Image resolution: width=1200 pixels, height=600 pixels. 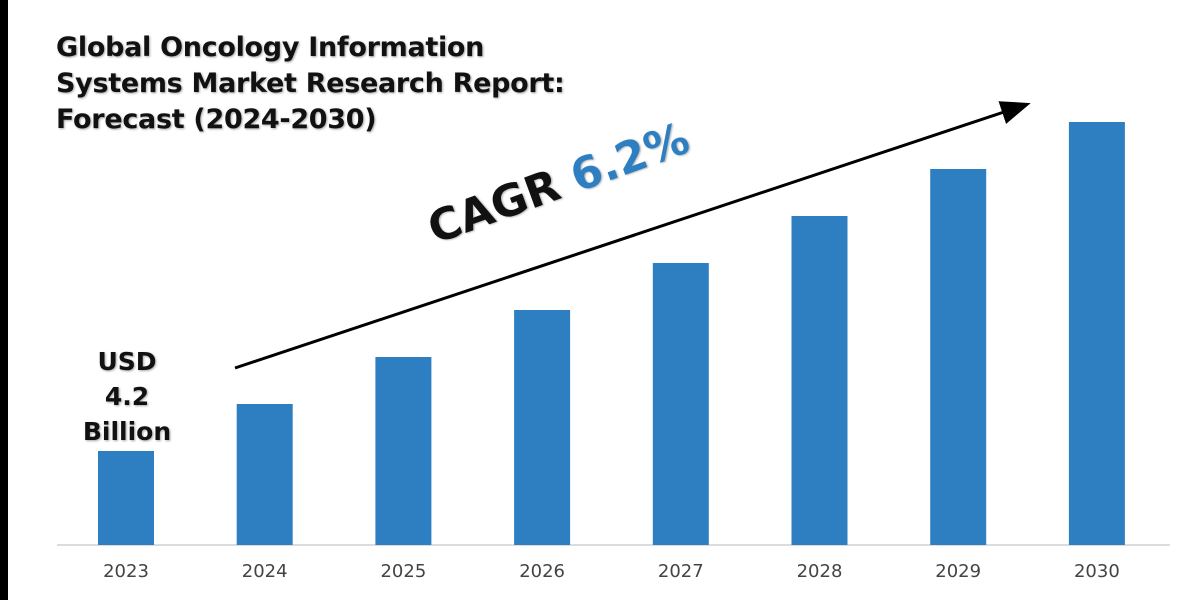 What do you see at coordinates (820, 571) in the screenshot?
I see `x-tick-label-2028: 2028` at bounding box center [820, 571].